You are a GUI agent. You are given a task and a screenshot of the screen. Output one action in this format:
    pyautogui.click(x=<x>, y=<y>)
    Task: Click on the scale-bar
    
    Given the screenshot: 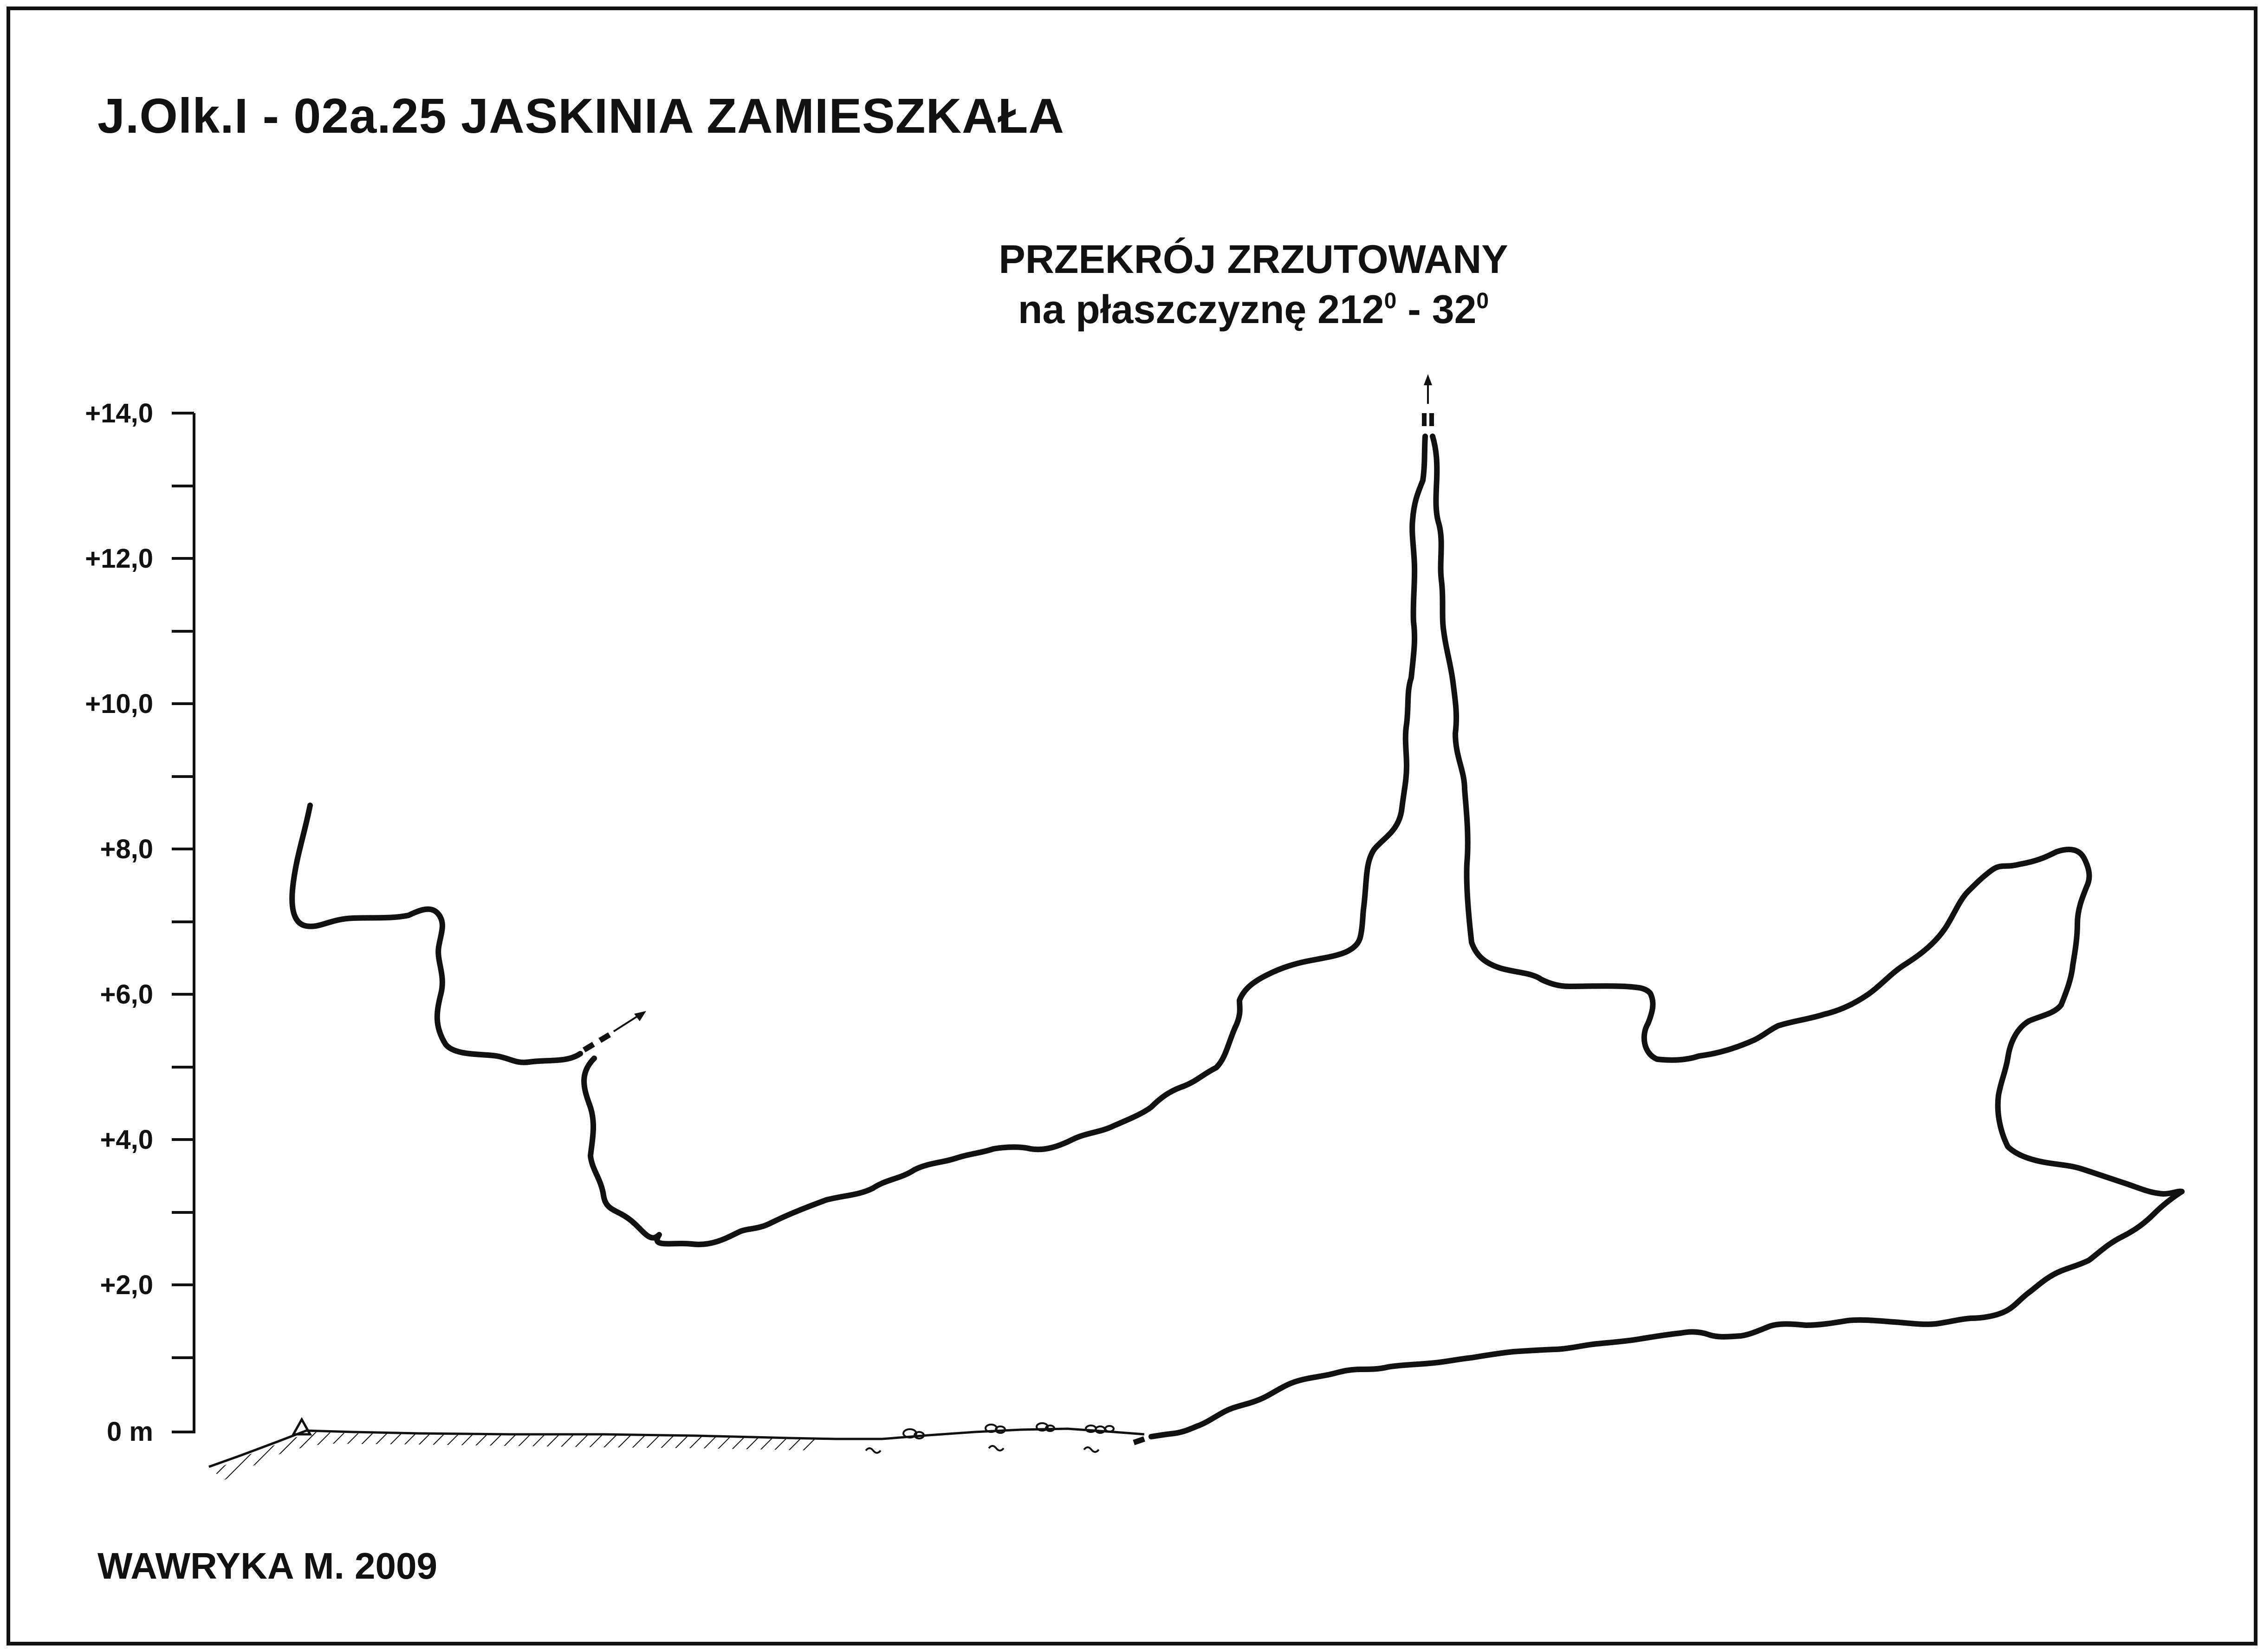 What is the action you would take?
    pyautogui.click(x=183, y=922)
    